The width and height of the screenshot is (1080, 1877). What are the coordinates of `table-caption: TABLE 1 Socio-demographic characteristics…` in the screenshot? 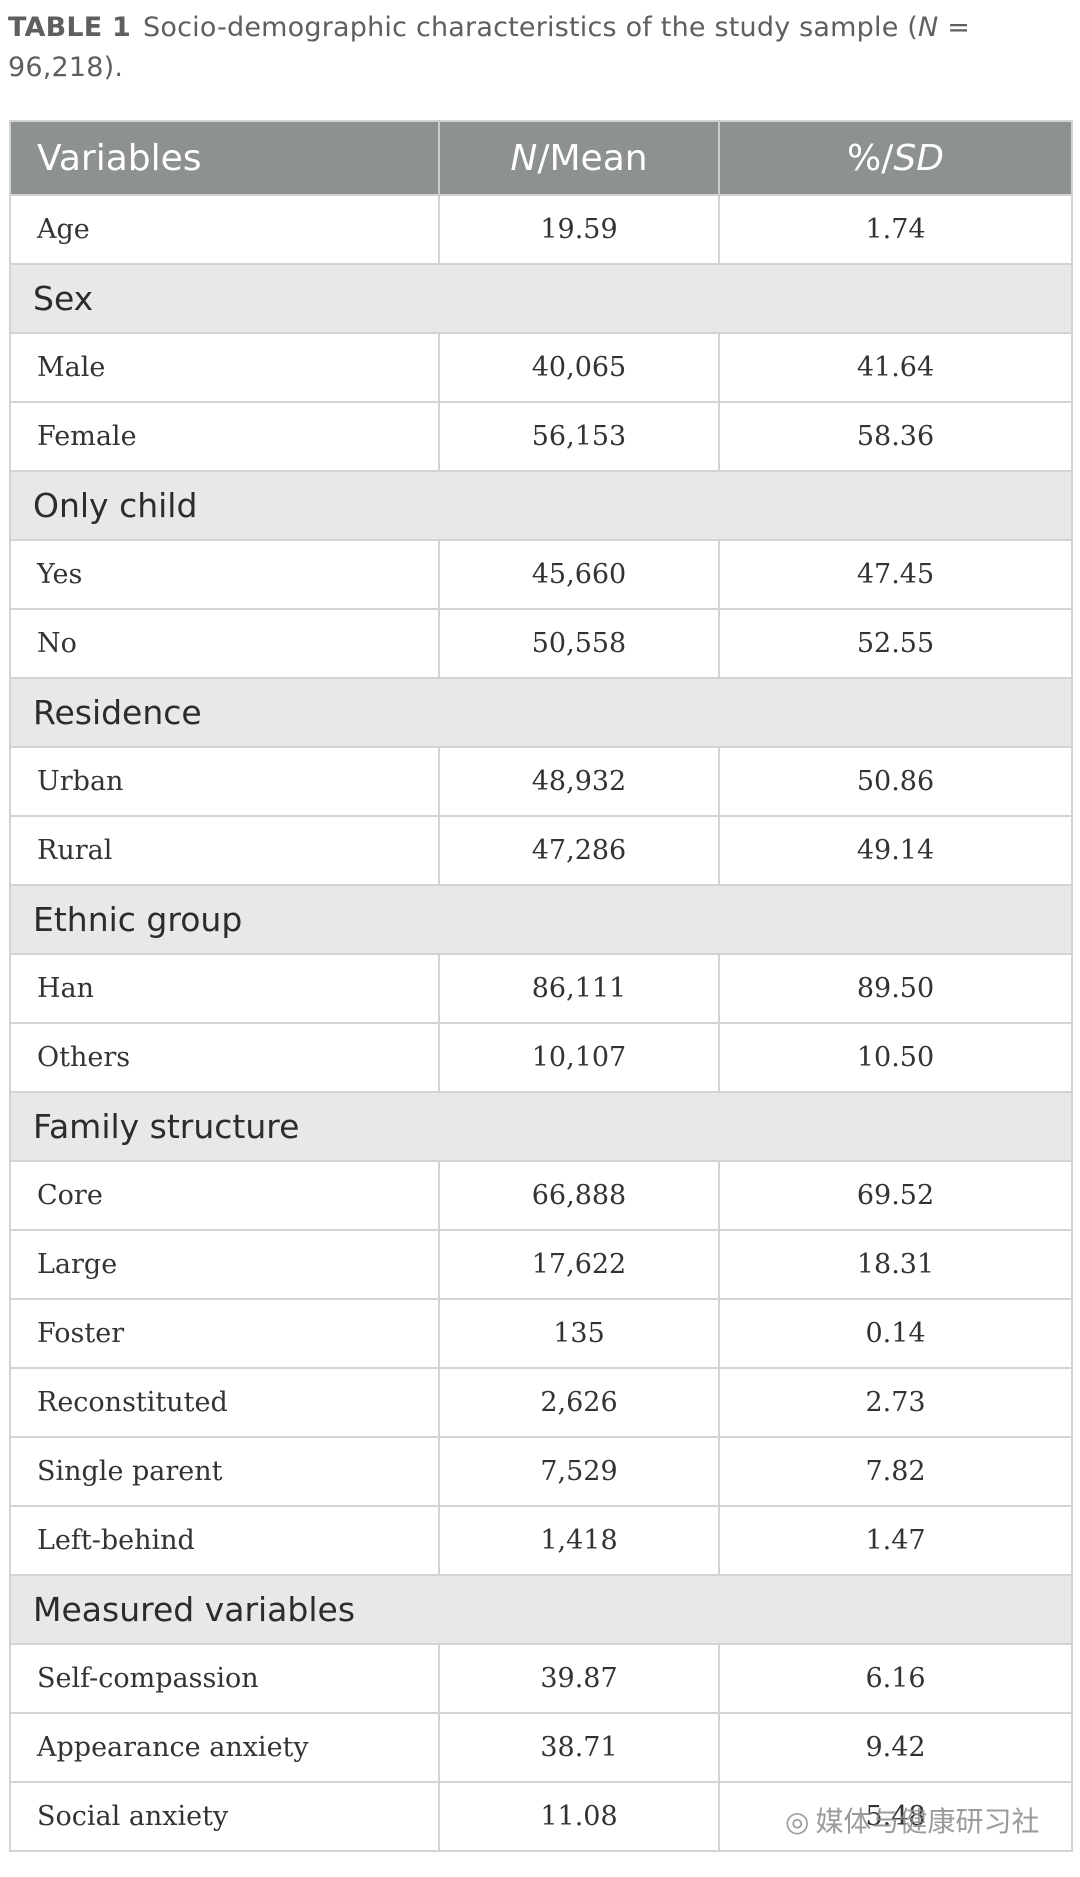 It's located at (533, 48).